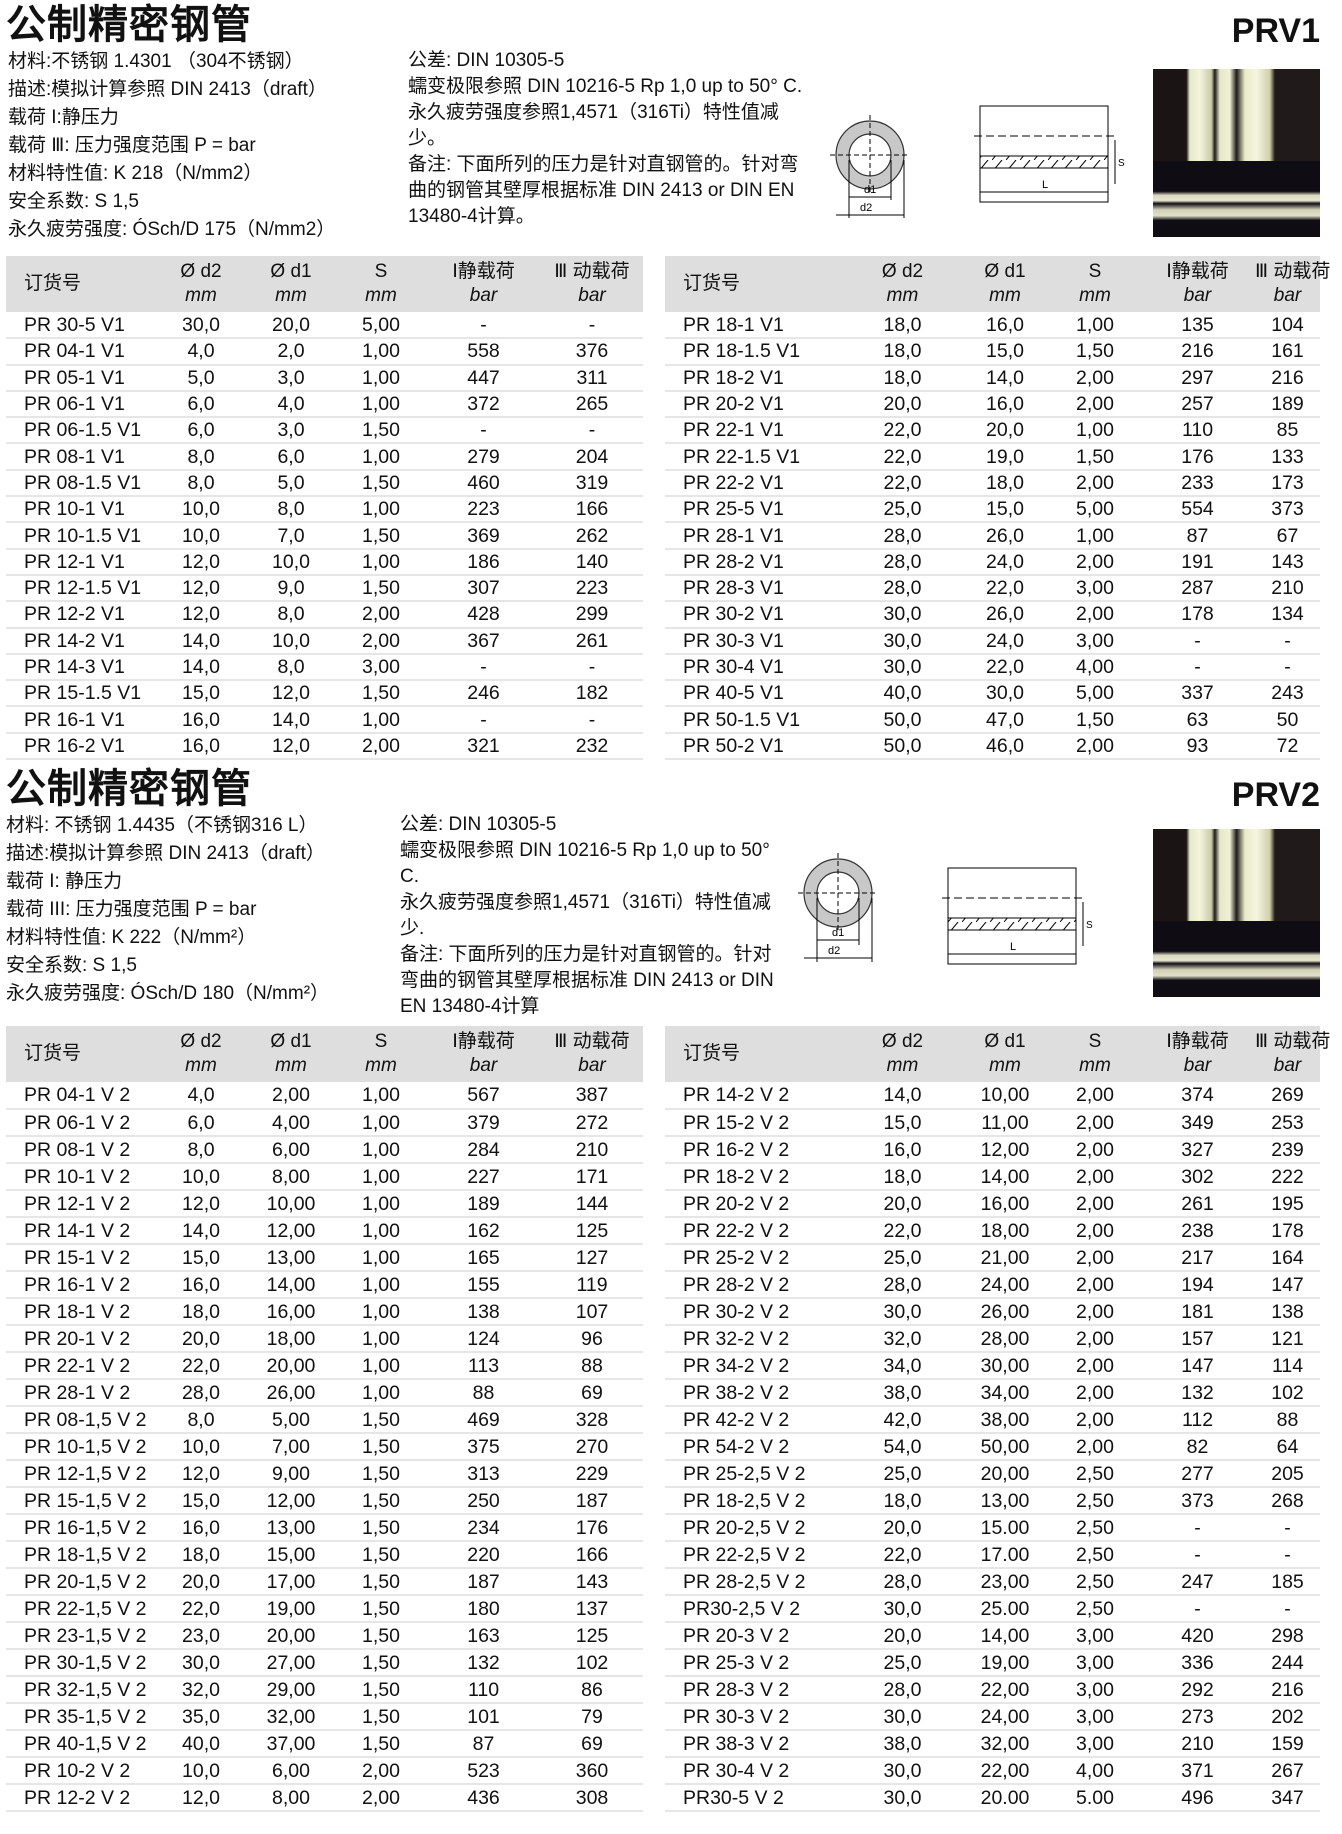 This screenshot has width=1342, height=1834. What do you see at coordinates (992, 1555) in the screenshot?
I see `table-row: PR 22-2,5 V 2 22,0 17.00 2,50- -` at bounding box center [992, 1555].